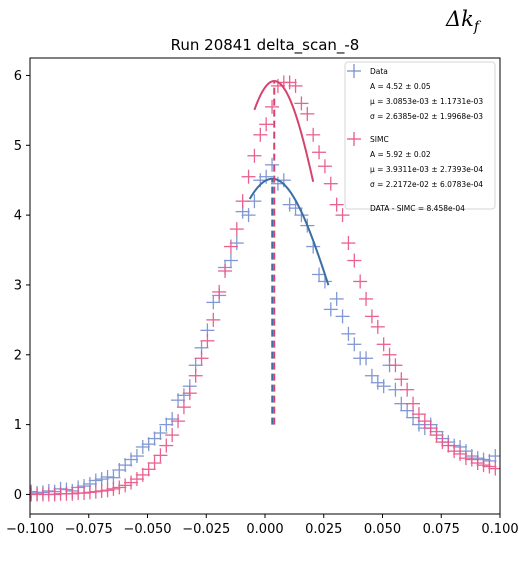  Describe the element at coordinates (417, 208) in the screenshot. I see `legend-footer: DATA - SIMC = 8.458e-04` at that location.